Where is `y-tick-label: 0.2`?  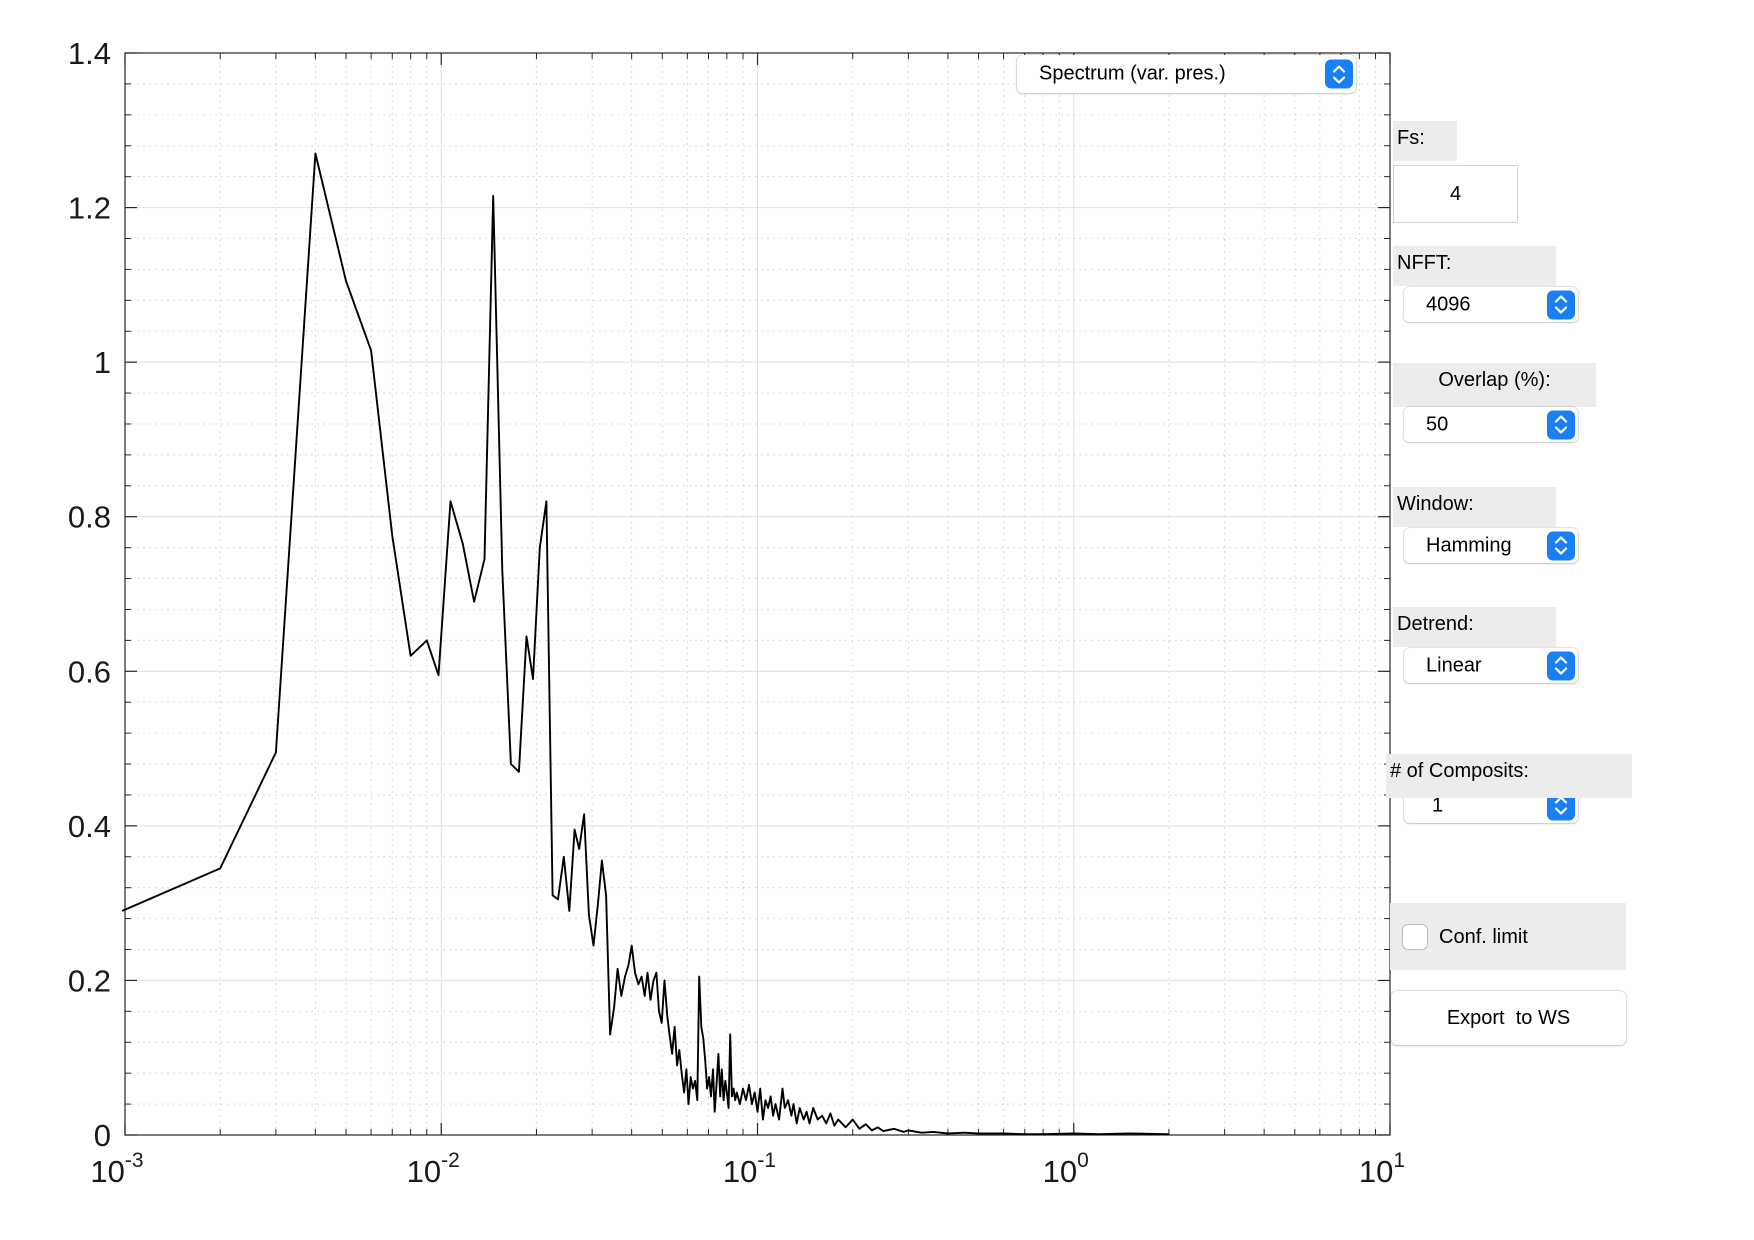
y-tick-label: 0.2 is located at coordinates (89, 980).